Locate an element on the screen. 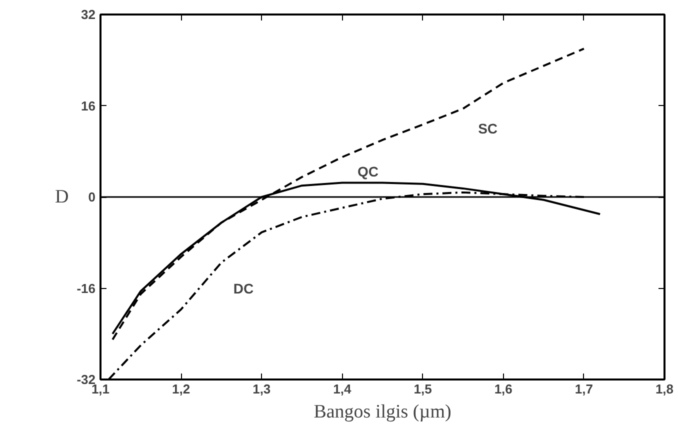 The height and width of the screenshot is (439, 678). x-tick-label: 1,4 is located at coordinates (342, 389).